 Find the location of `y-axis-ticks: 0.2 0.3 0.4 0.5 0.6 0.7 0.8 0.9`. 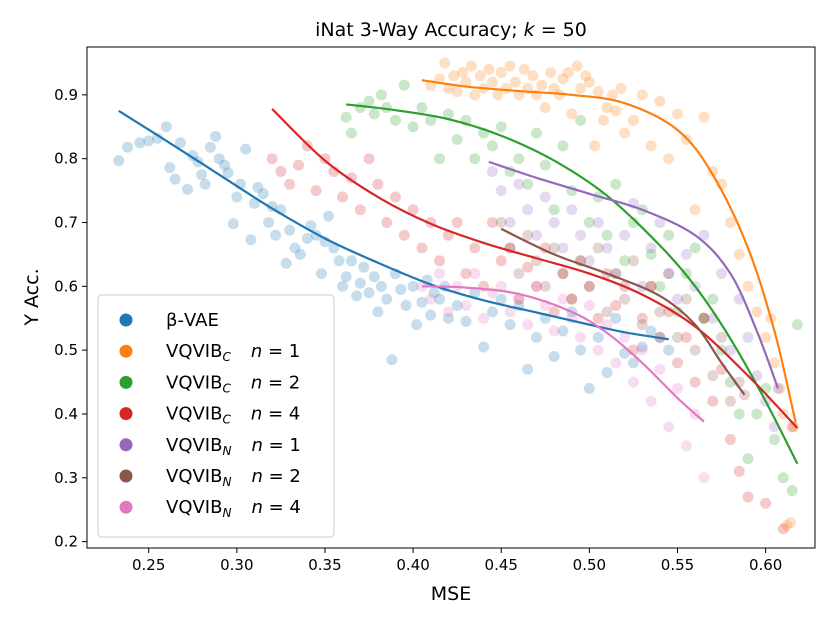

y-axis-ticks: 0.2 0.3 0.4 0.5 0.6 0.7 0.8 0.9 is located at coordinates (70, 318).